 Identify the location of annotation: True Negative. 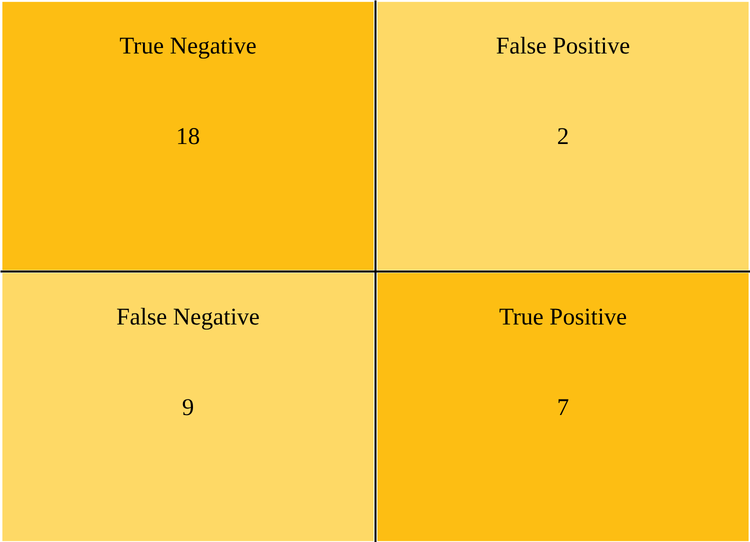
(188, 47).